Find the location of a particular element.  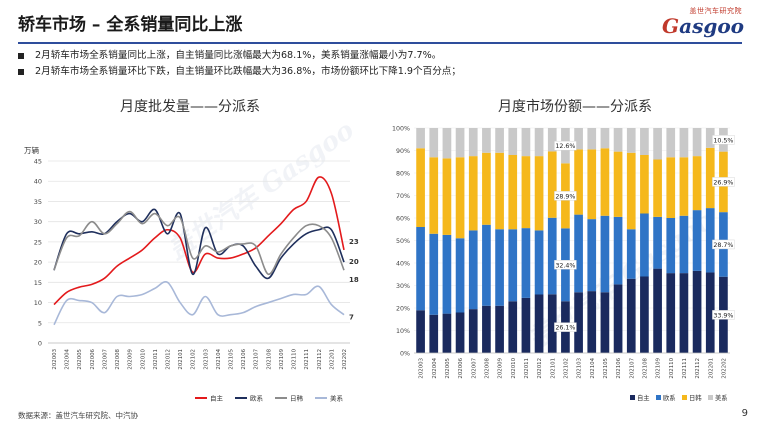

y-tick-label: 0 is located at coordinates (40, 344).